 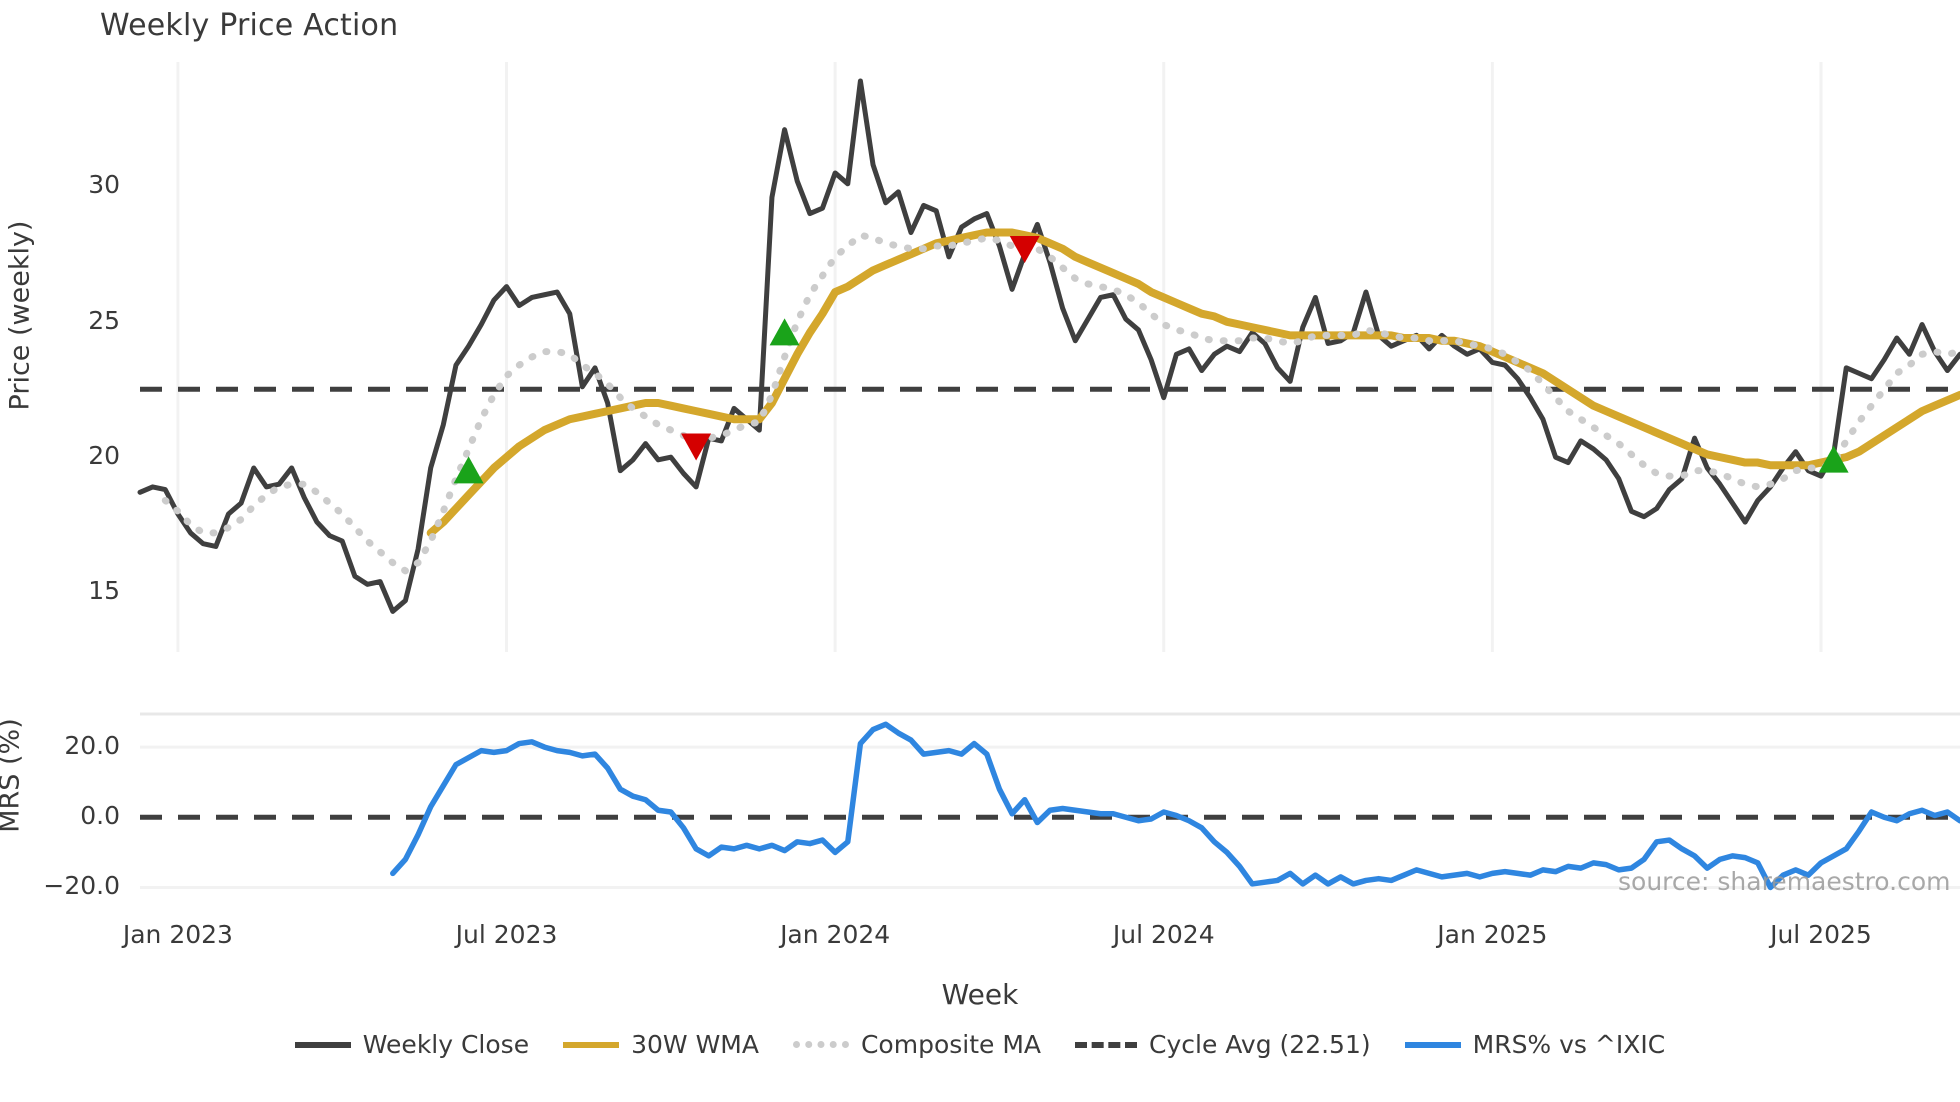 What do you see at coordinates (951, 1044) in the screenshot?
I see `legend-label: Composite MA` at bounding box center [951, 1044].